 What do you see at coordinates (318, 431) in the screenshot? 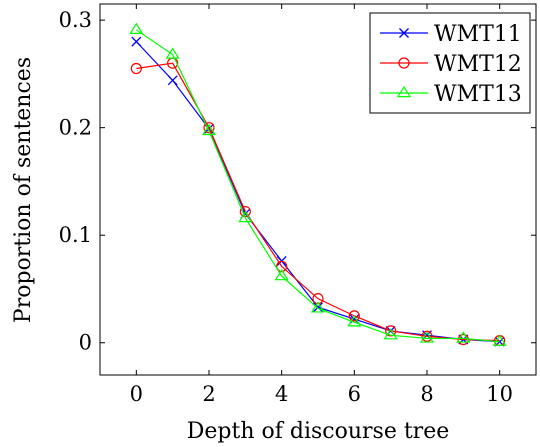
I see `x-axis-label: Depth of discourse tree` at bounding box center [318, 431].